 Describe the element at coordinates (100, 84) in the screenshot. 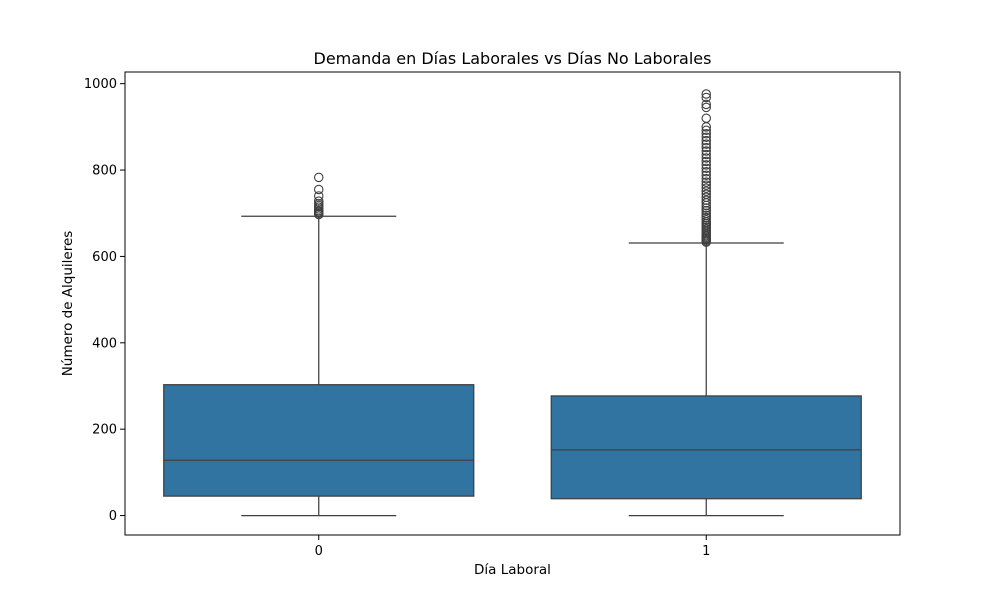

I see `y-tick-label: 1000` at that location.